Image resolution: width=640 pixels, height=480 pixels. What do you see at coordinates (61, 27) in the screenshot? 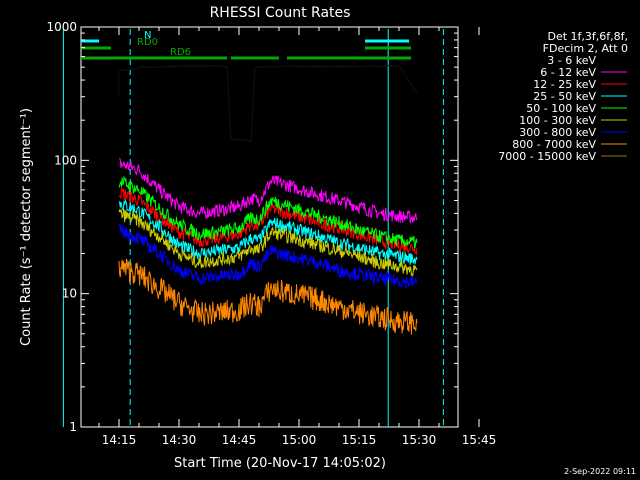
I see `y-tick-label: 1000` at bounding box center [61, 27].